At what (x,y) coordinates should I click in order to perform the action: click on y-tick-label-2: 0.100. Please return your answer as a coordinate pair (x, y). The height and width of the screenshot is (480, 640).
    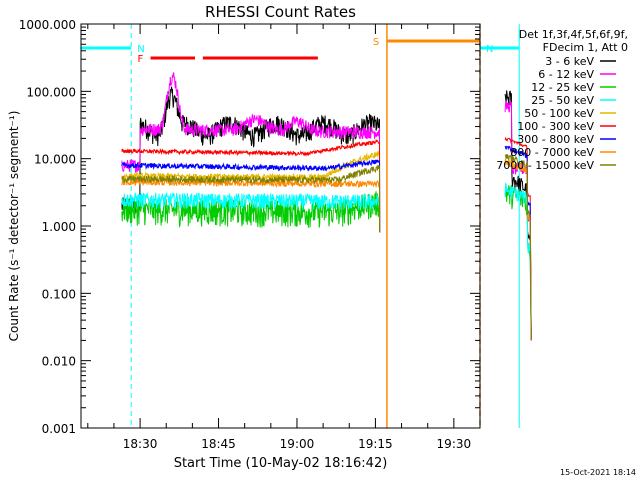
    Looking at the image, I should click on (59, 294).